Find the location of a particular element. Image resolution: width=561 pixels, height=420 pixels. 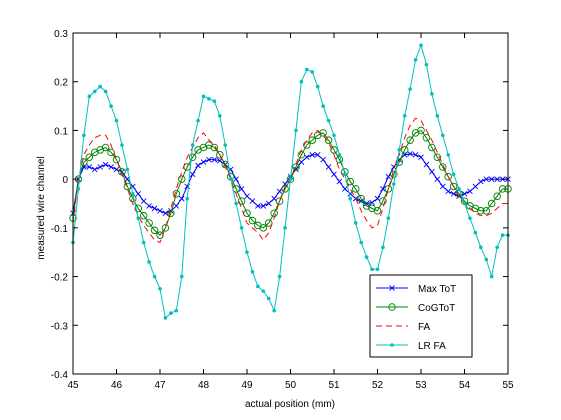

x-tick-label: 54 is located at coordinates (465, 385).